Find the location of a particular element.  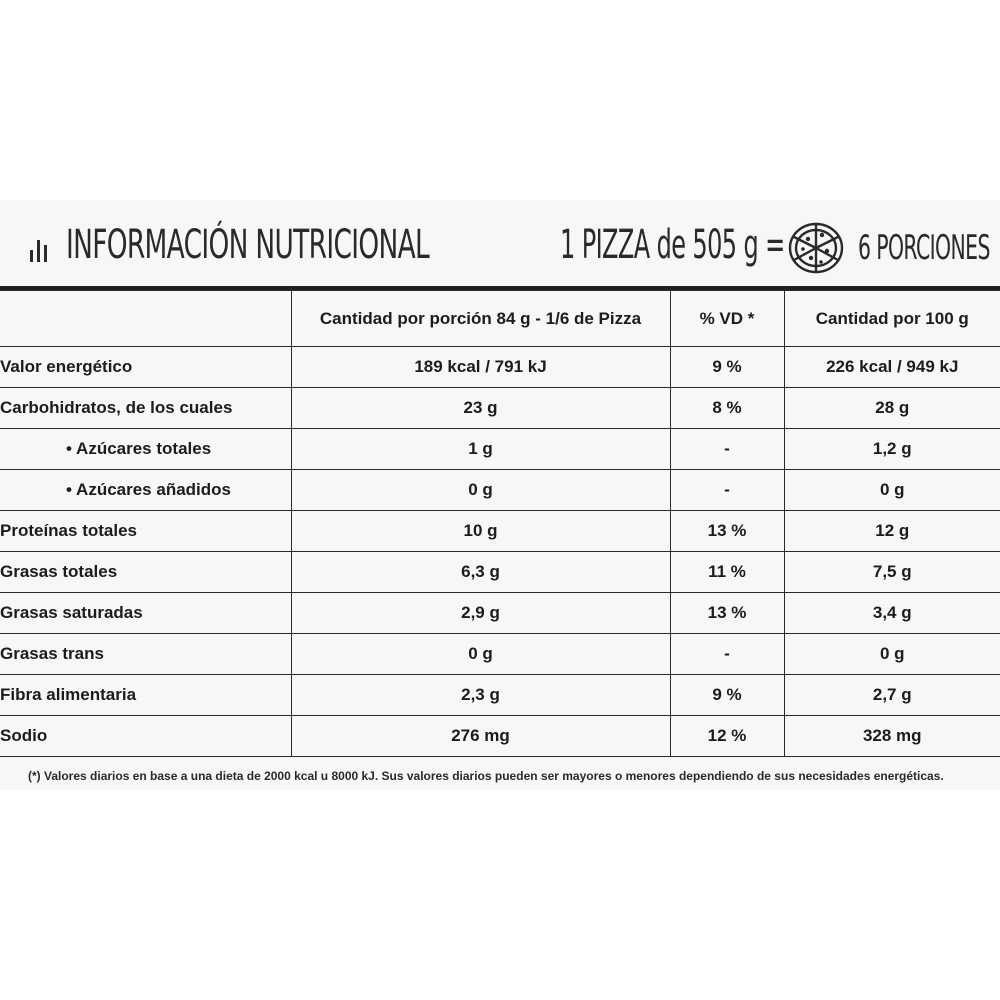

nutrient-name: Grasas totales is located at coordinates (146, 572).